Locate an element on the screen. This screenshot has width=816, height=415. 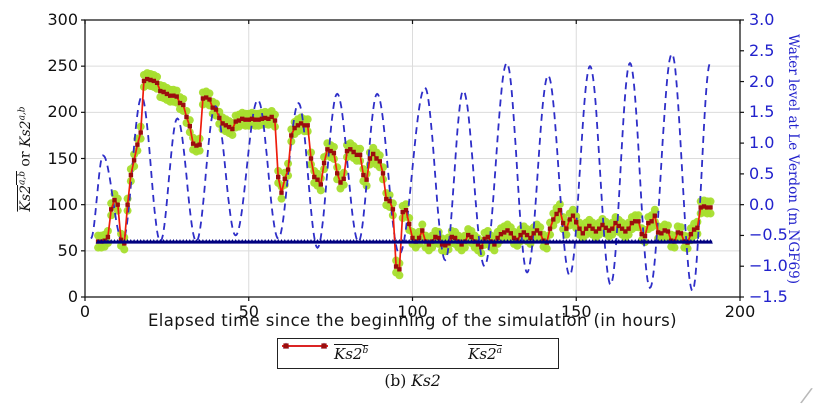
x-tick-label: 0 is located at coordinates (85, 311).